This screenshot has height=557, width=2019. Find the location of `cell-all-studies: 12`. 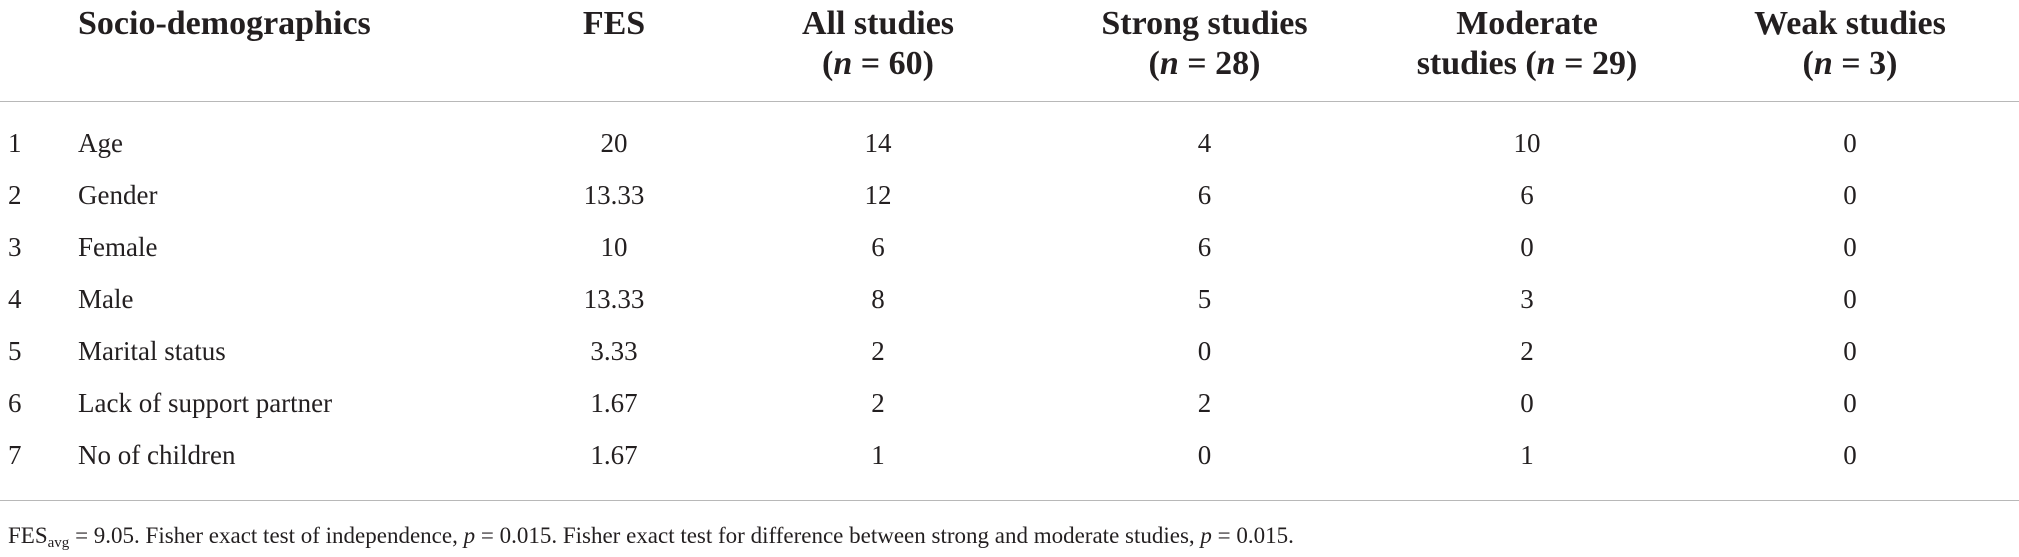

cell-all-studies: 12 is located at coordinates (878, 195).